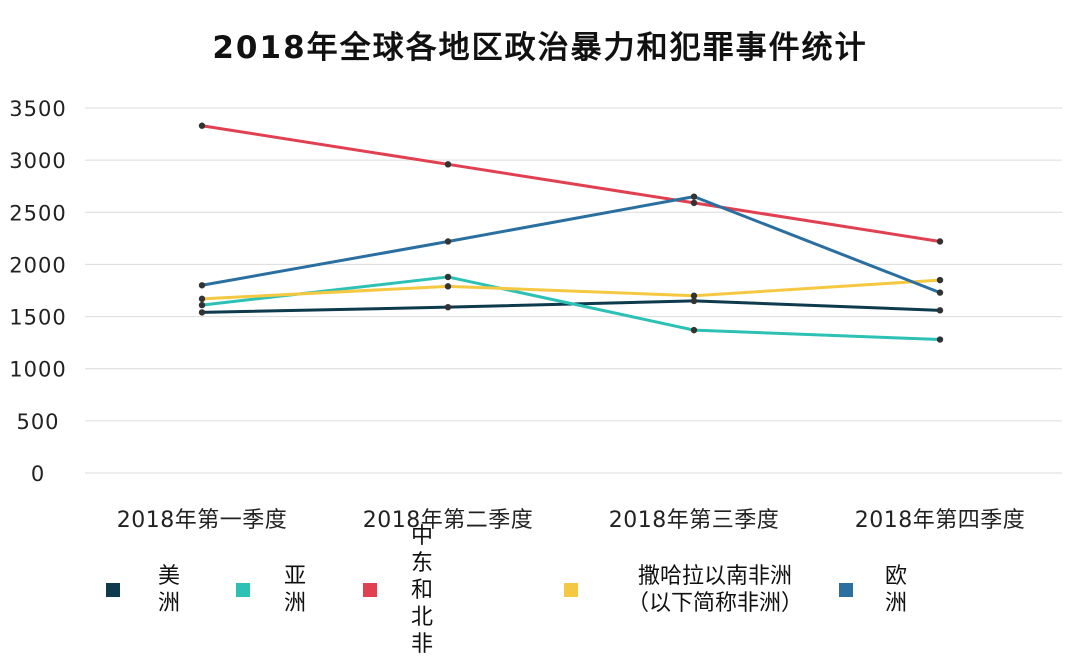 This screenshot has height=658, width=1080. I want to click on chart-title: 2018年全球各地区政治暴力和犯罪事件统计, so click(540, 48).